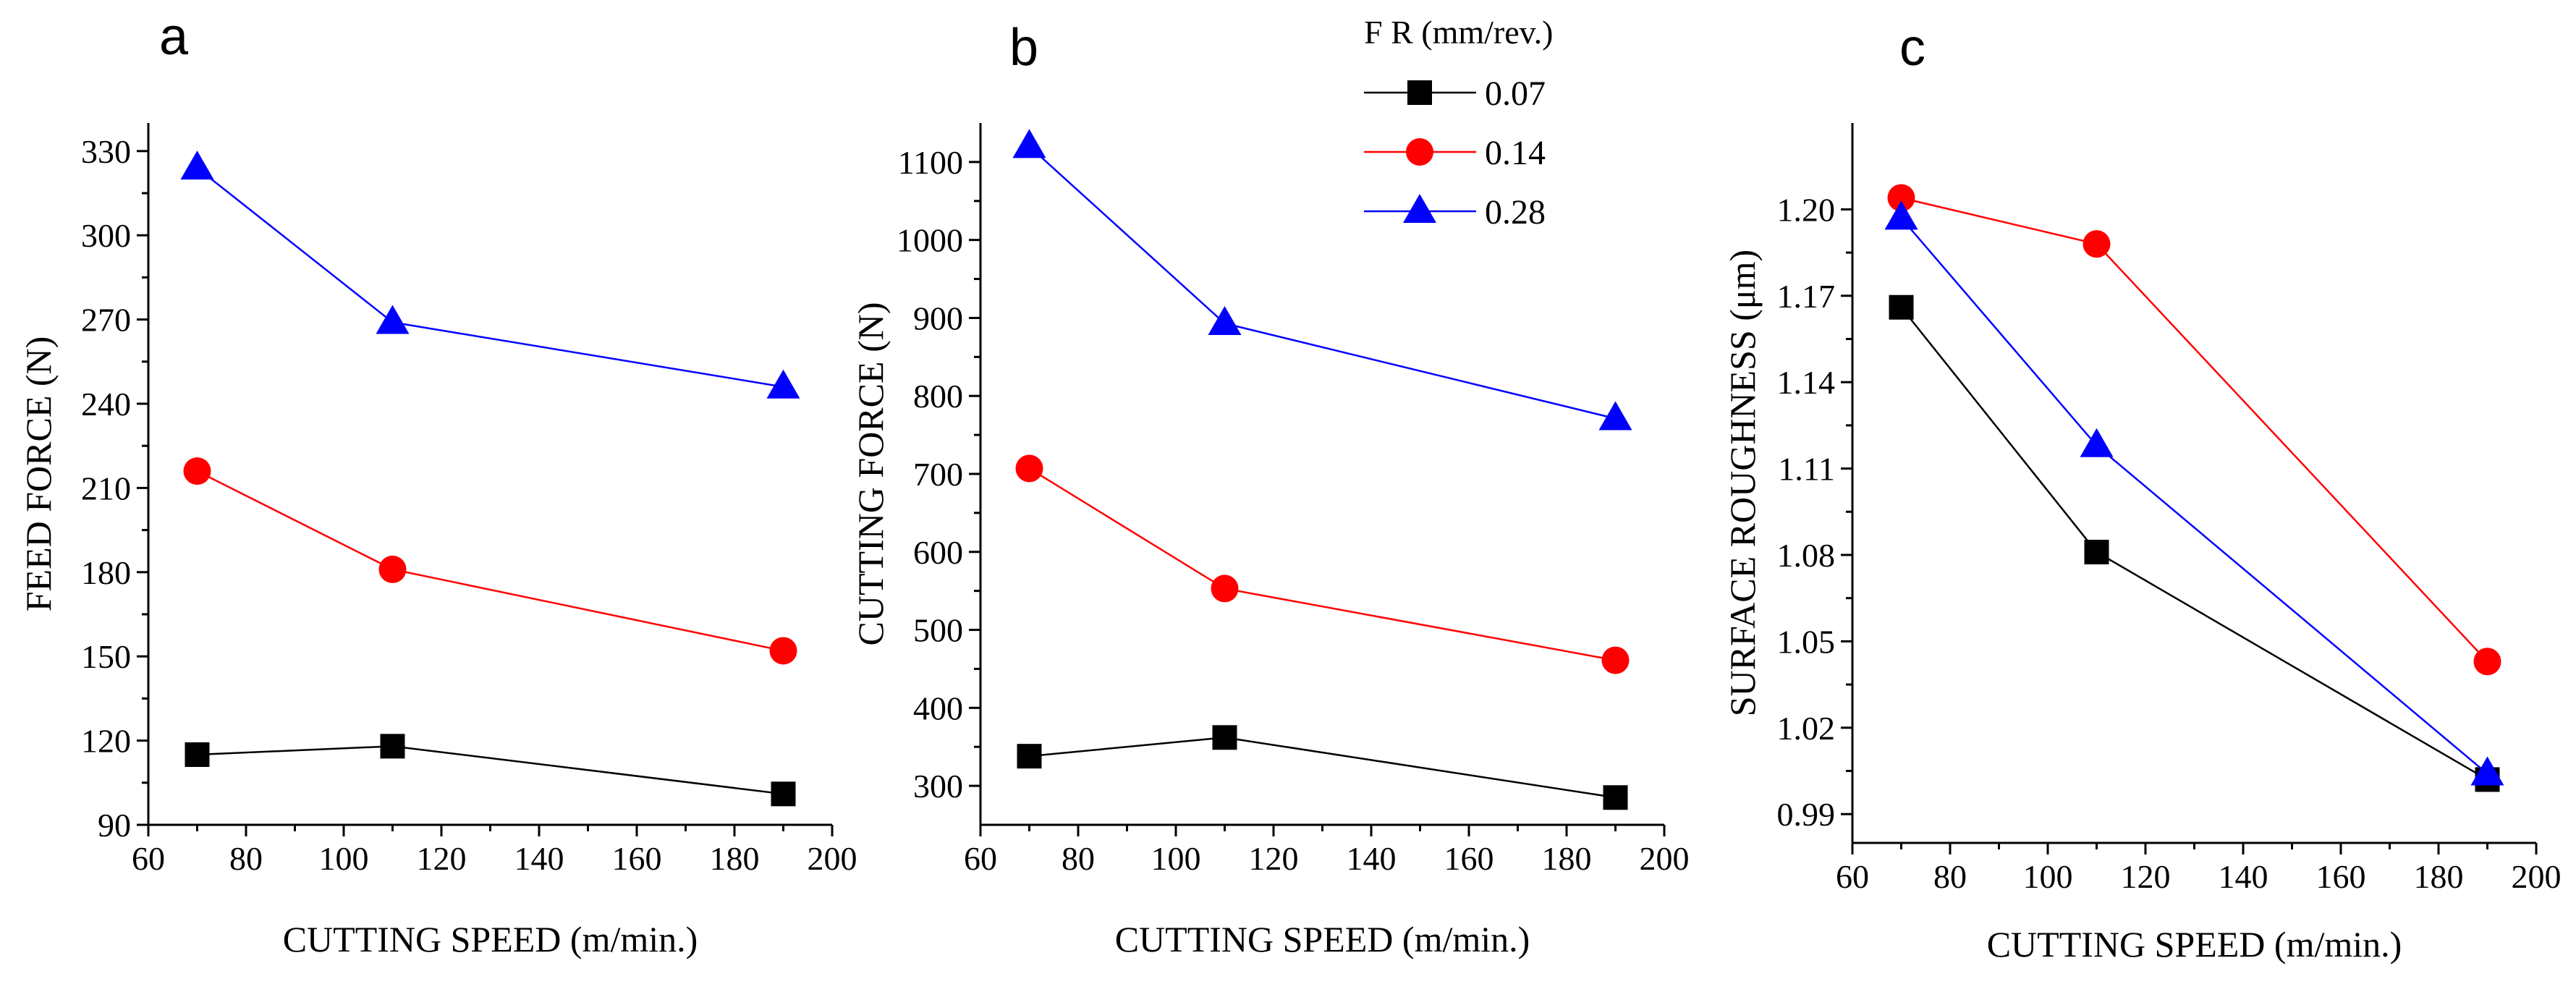 The image size is (2576, 984). Describe the element at coordinates (1806, 382) in the screenshot. I see `y-tick-label: 1.14` at that location.